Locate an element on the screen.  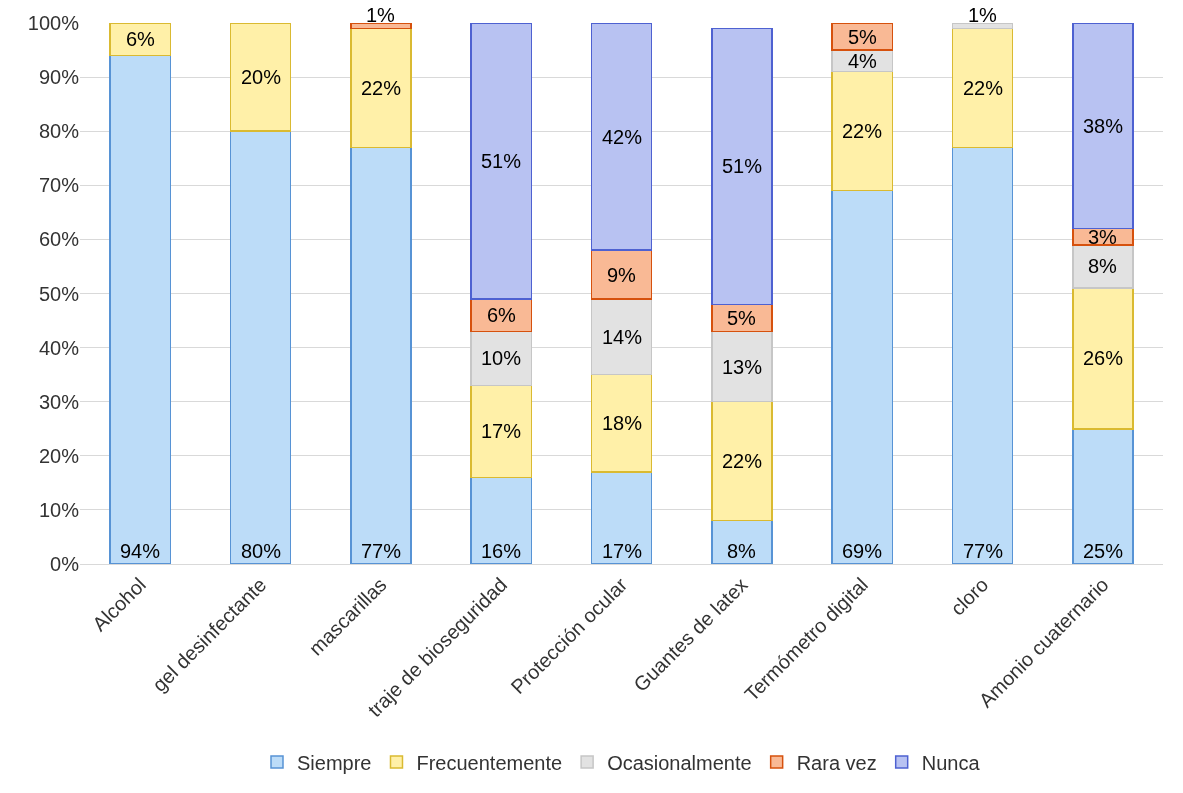
data-label: 10% is located at coordinates (501, 358).